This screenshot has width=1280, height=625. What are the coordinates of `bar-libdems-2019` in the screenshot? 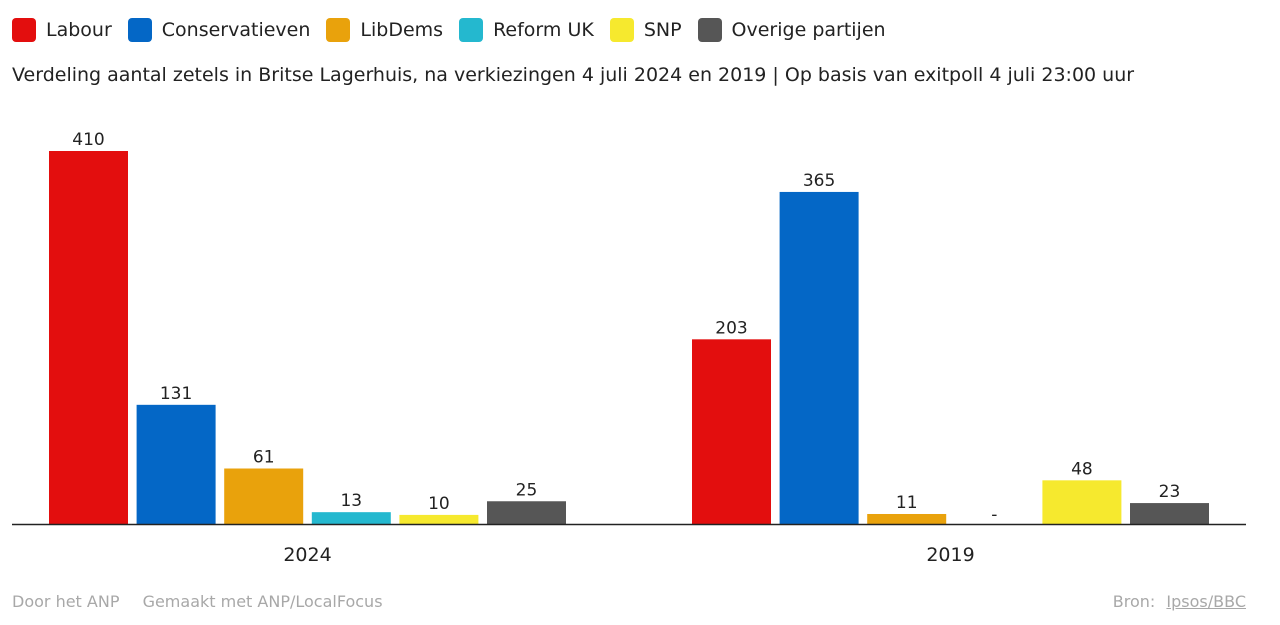 It's located at (907, 518).